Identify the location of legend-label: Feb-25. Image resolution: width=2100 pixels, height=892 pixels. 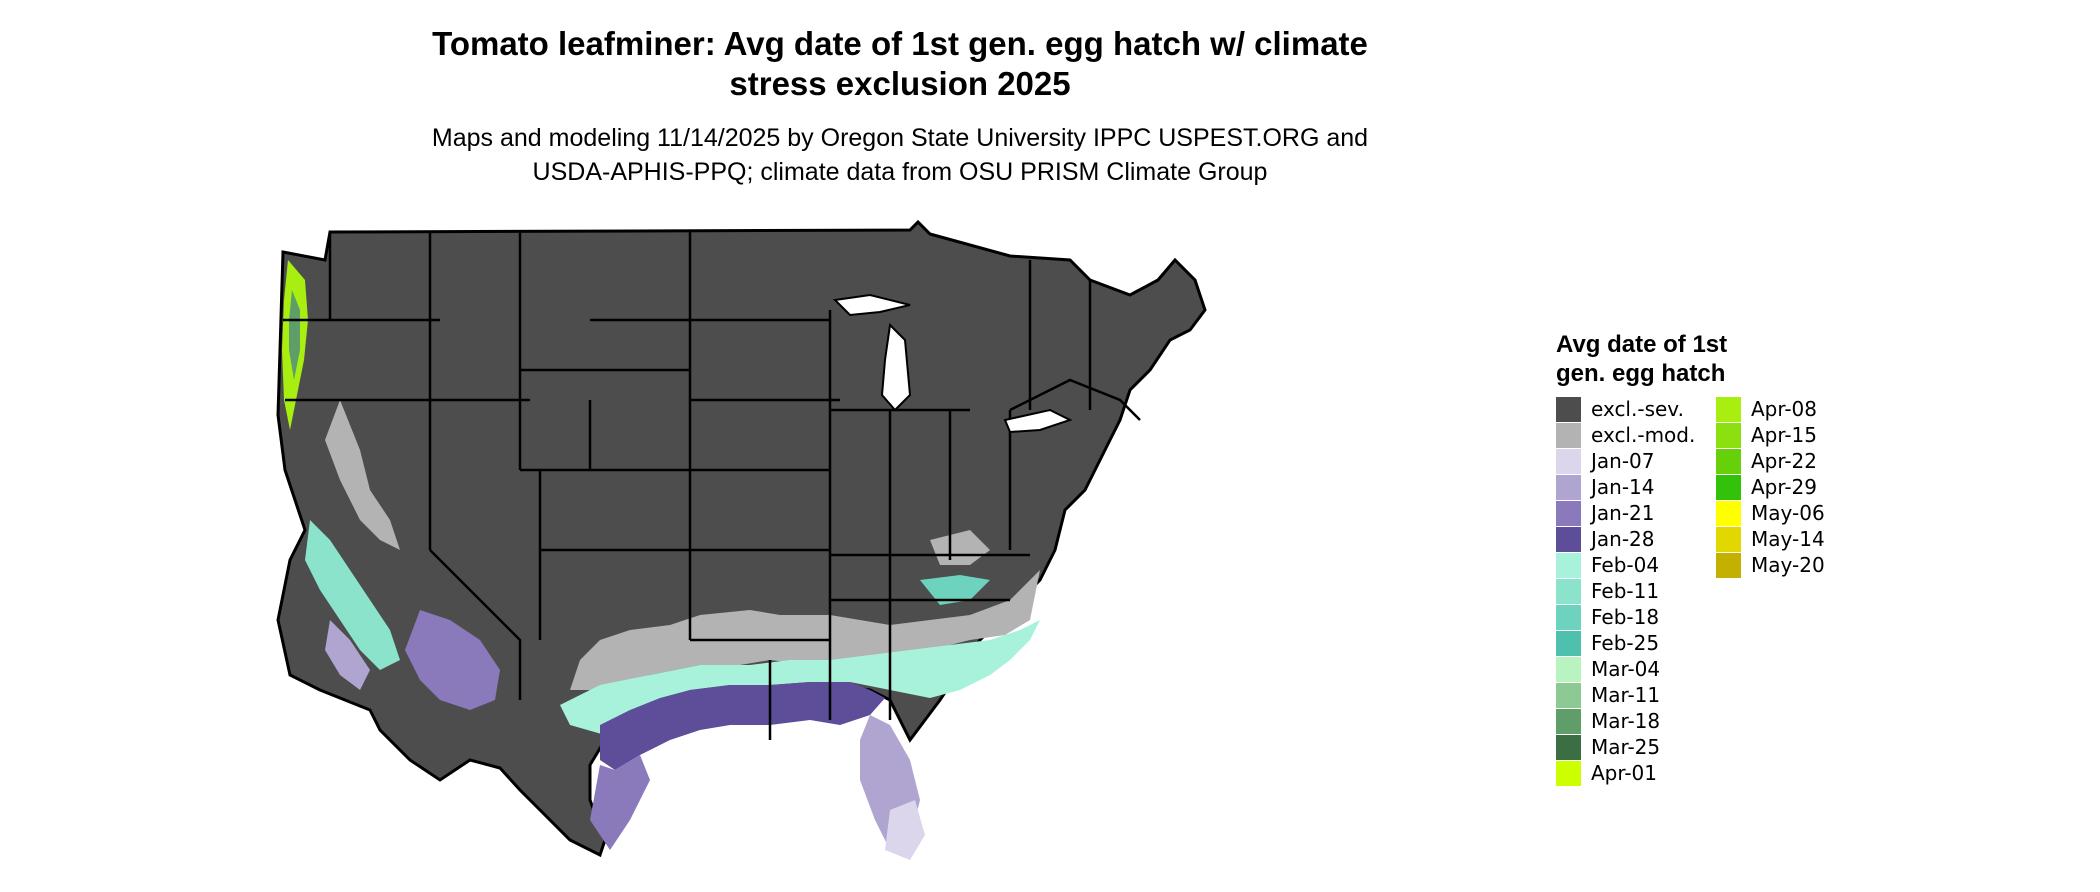
(1625, 643).